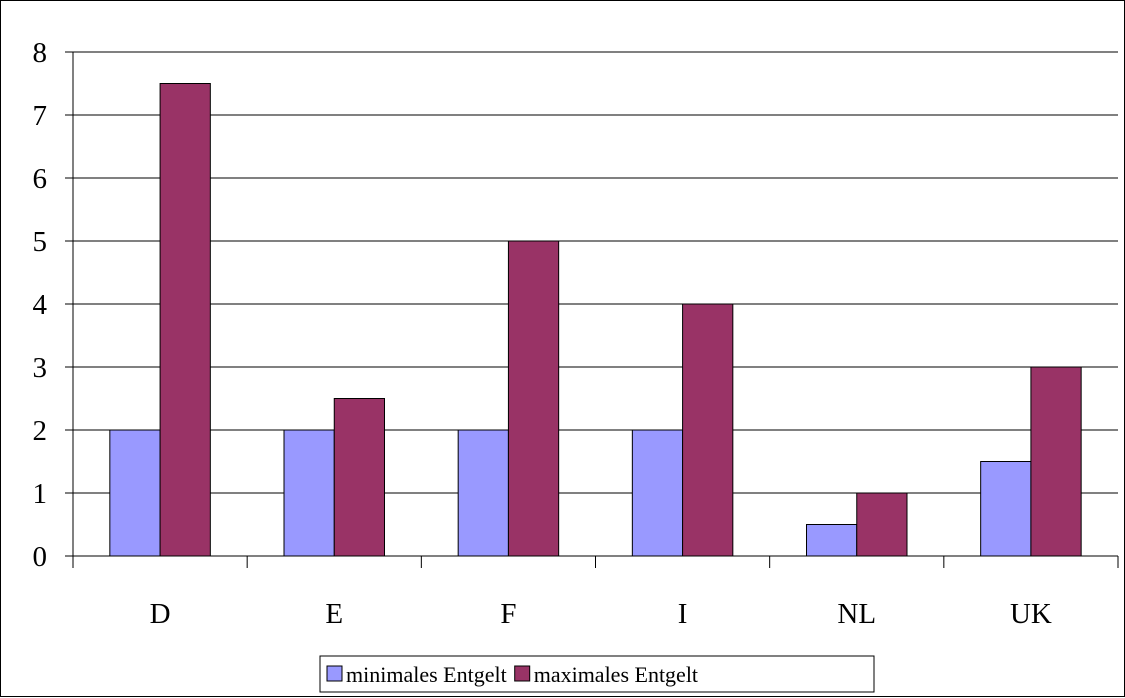  I want to click on x-category-label: E, so click(334, 614).